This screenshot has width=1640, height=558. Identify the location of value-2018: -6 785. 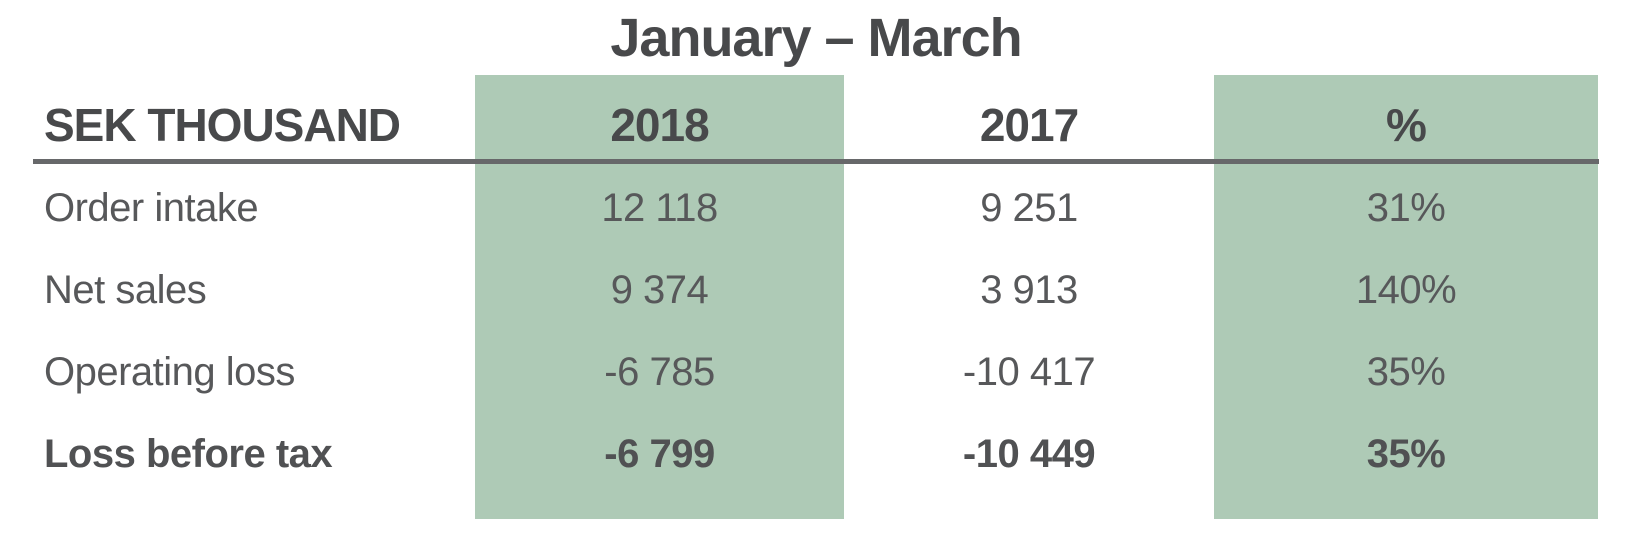
(659, 372).